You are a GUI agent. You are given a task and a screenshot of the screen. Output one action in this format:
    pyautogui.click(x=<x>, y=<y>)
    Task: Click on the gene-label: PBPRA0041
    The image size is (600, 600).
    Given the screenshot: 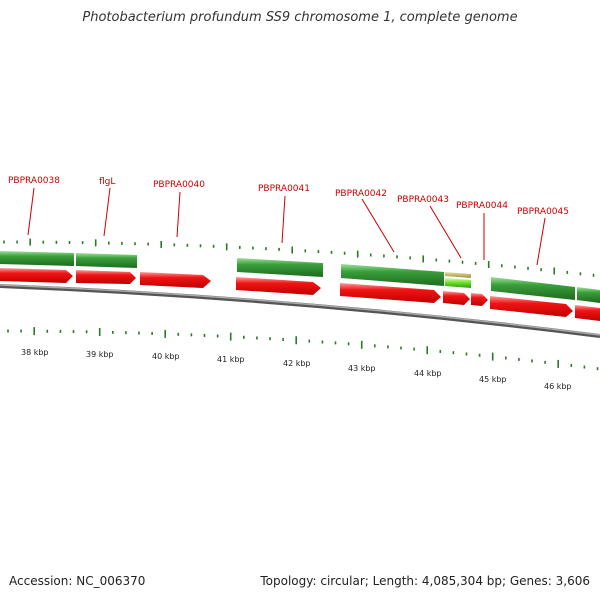 What is the action you would take?
    pyautogui.click(x=284, y=189)
    